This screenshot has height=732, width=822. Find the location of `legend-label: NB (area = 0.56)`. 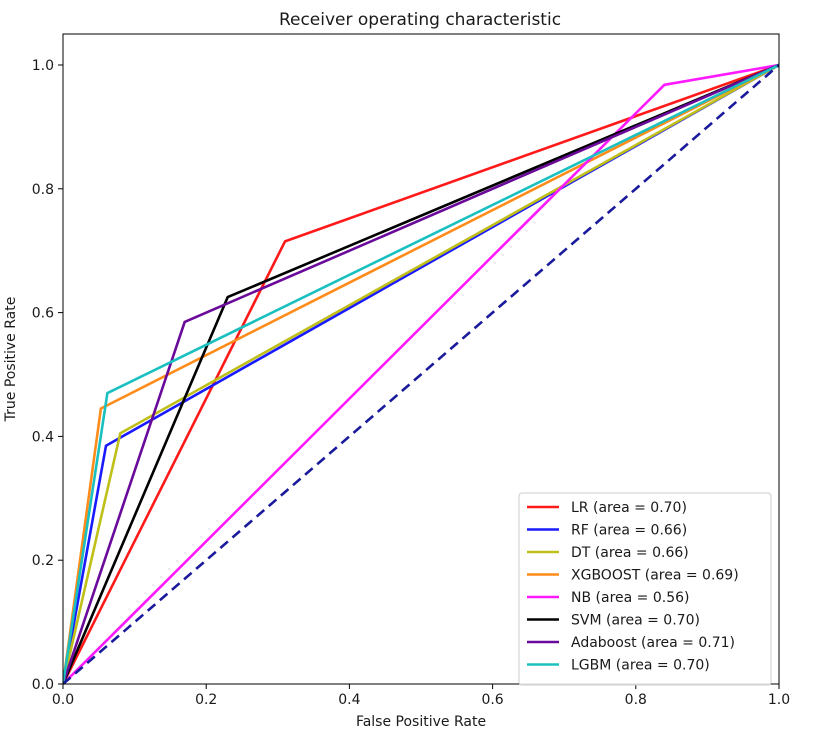

legend-label: NB (area = 0.56) is located at coordinates (630, 598).